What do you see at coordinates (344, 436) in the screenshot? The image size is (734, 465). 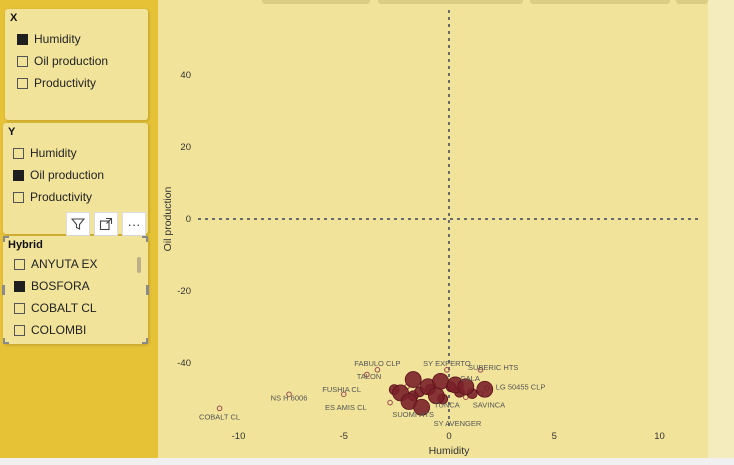 I see `x-tick-label: -5` at bounding box center [344, 436].